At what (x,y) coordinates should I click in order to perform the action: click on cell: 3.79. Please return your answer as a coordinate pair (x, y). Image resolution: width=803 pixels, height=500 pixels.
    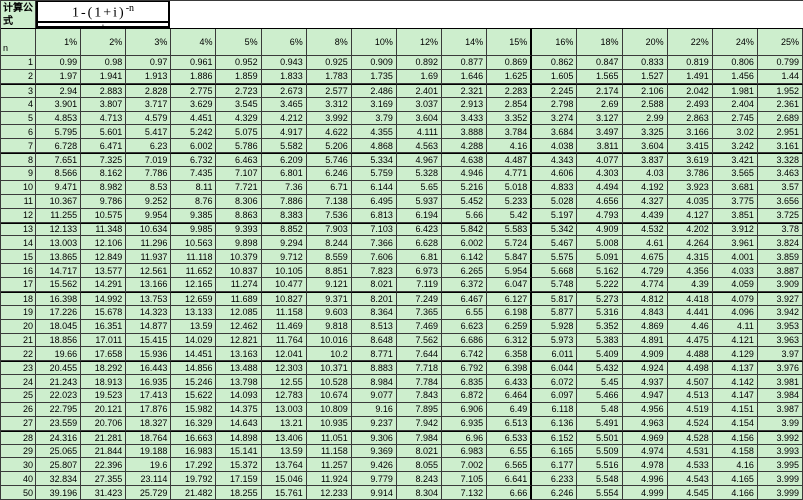
    Looking at the image, I should click on (374, 118).